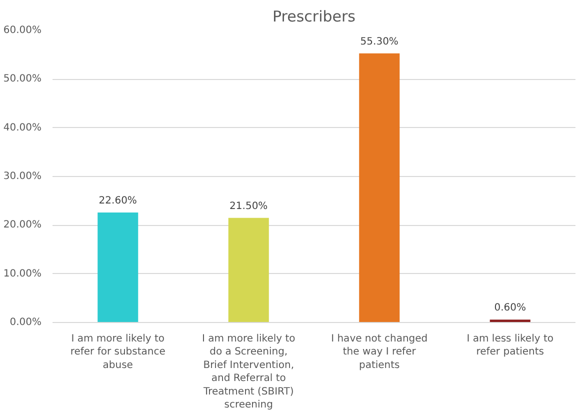  I want to click on x-tick-label: I am more likely to do a Screening, Brief Intervention, and Referral to Treatment (SBIRT) screening, so click(249, 372).